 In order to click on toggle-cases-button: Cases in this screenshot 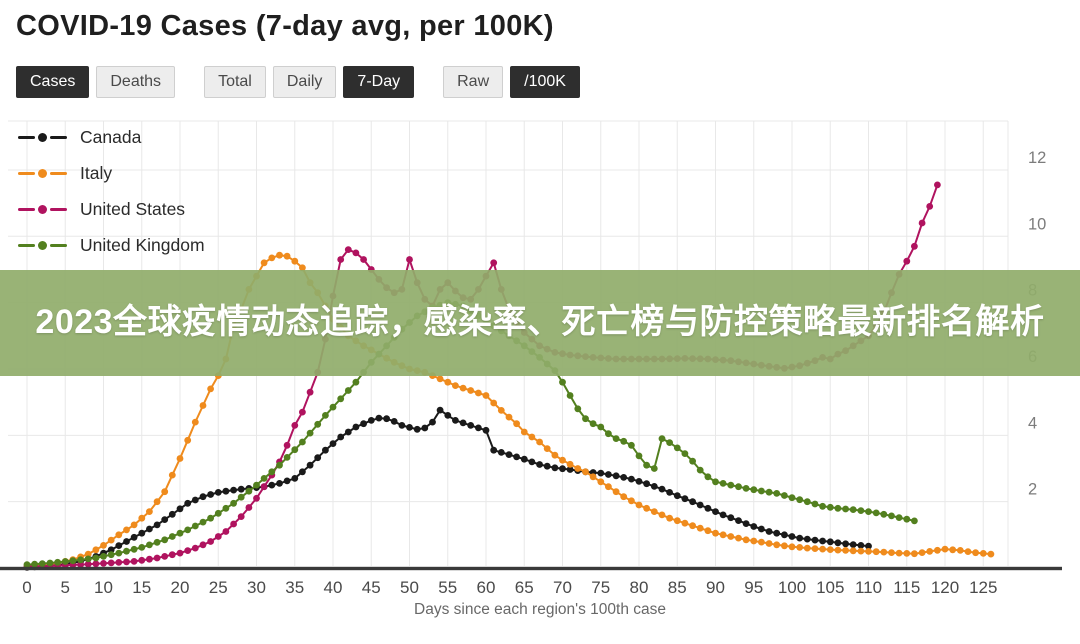, I will do `click(53, 82)`.